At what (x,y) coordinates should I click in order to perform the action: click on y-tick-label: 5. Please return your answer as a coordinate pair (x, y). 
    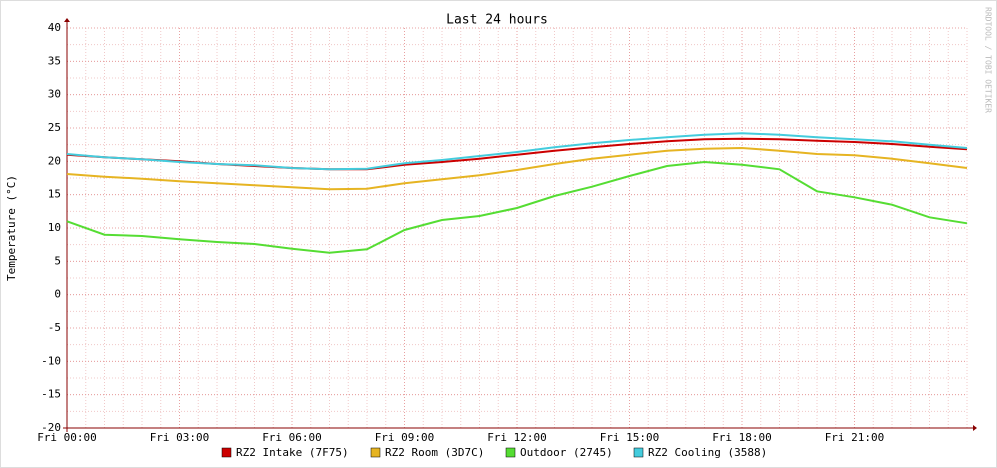
    Looking at the image, I should click on (57, 260).